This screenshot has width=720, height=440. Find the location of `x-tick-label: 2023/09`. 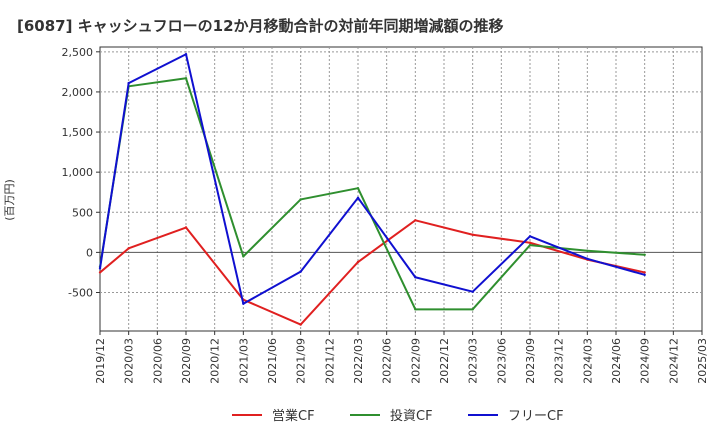

x-tick-label: 2023/09 is located at coordinates (530, 361).